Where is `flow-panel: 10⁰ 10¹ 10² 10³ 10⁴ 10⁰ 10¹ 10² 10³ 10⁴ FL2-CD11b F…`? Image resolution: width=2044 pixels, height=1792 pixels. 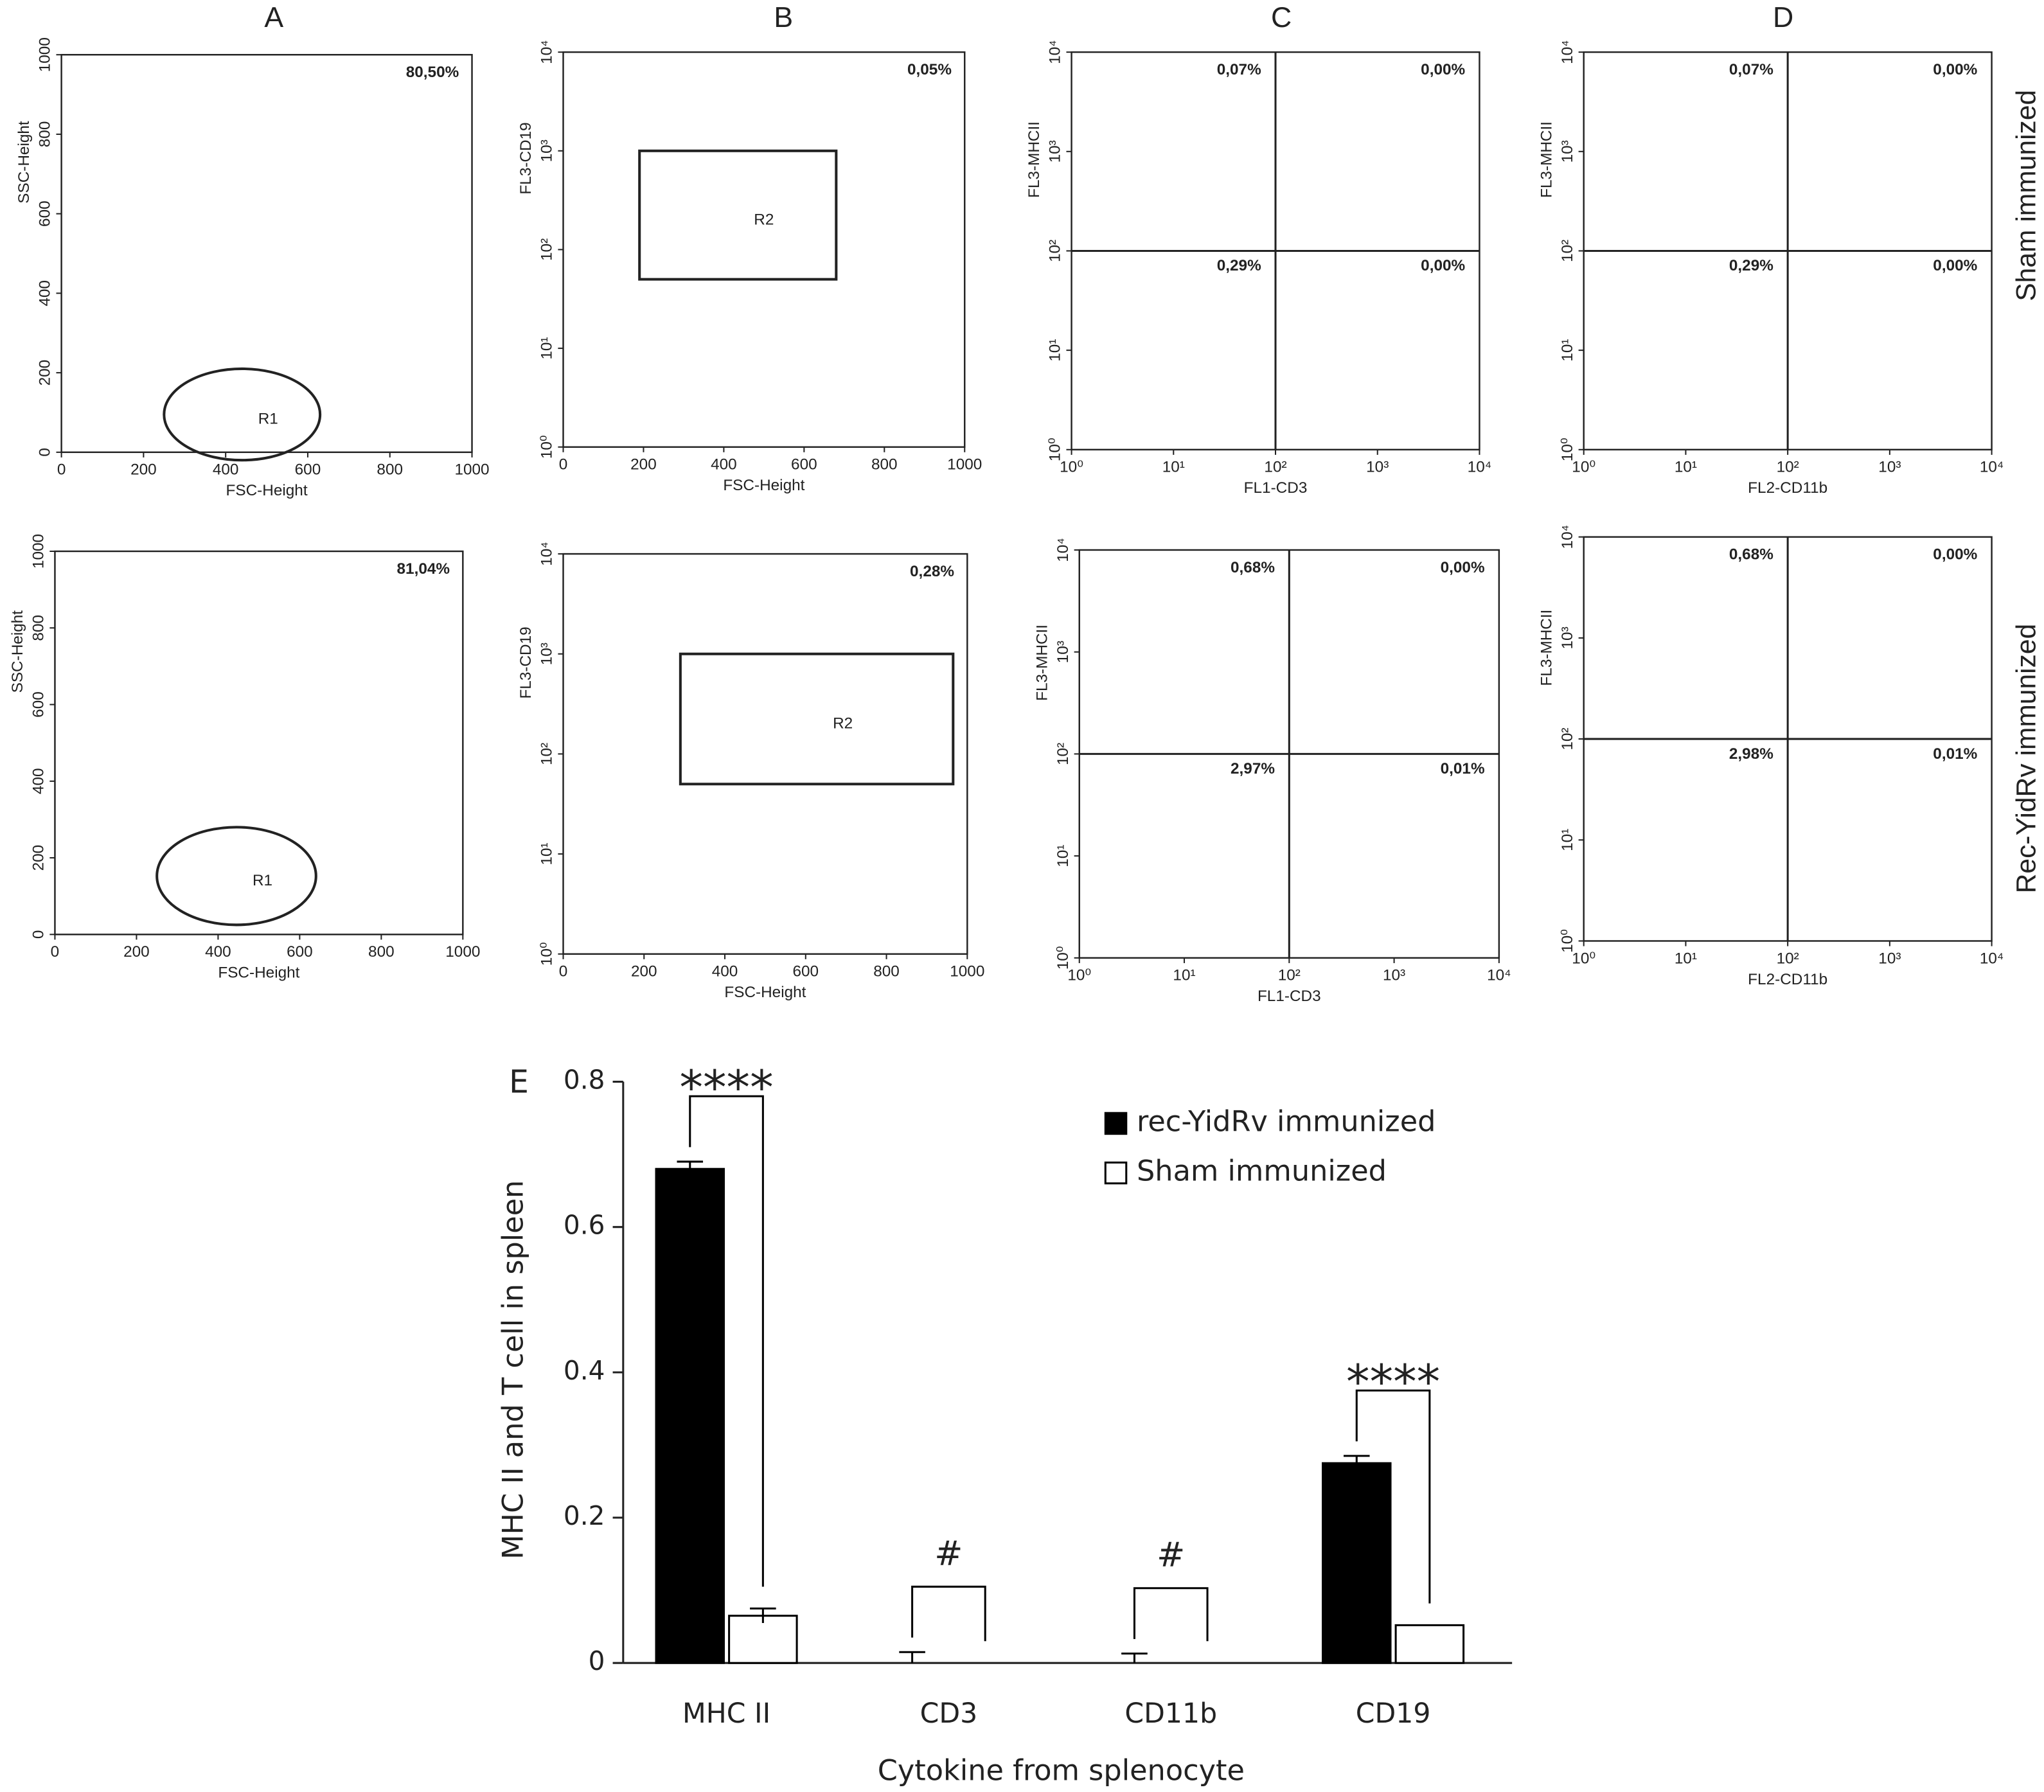
flow-panel: 10⁰ 10¹ 10² 10³ 10⁴ 10⁰ 10¹ 10² 10³ 10⁴ FL2-CD11b F… is located at coordinates (1771, 757).